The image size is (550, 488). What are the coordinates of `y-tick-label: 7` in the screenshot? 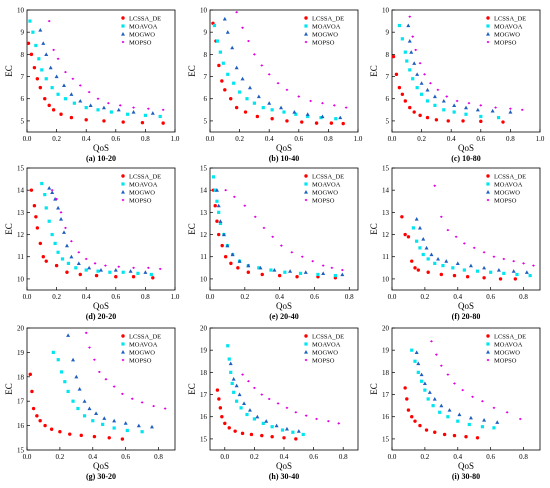 It's located at (206, 77).